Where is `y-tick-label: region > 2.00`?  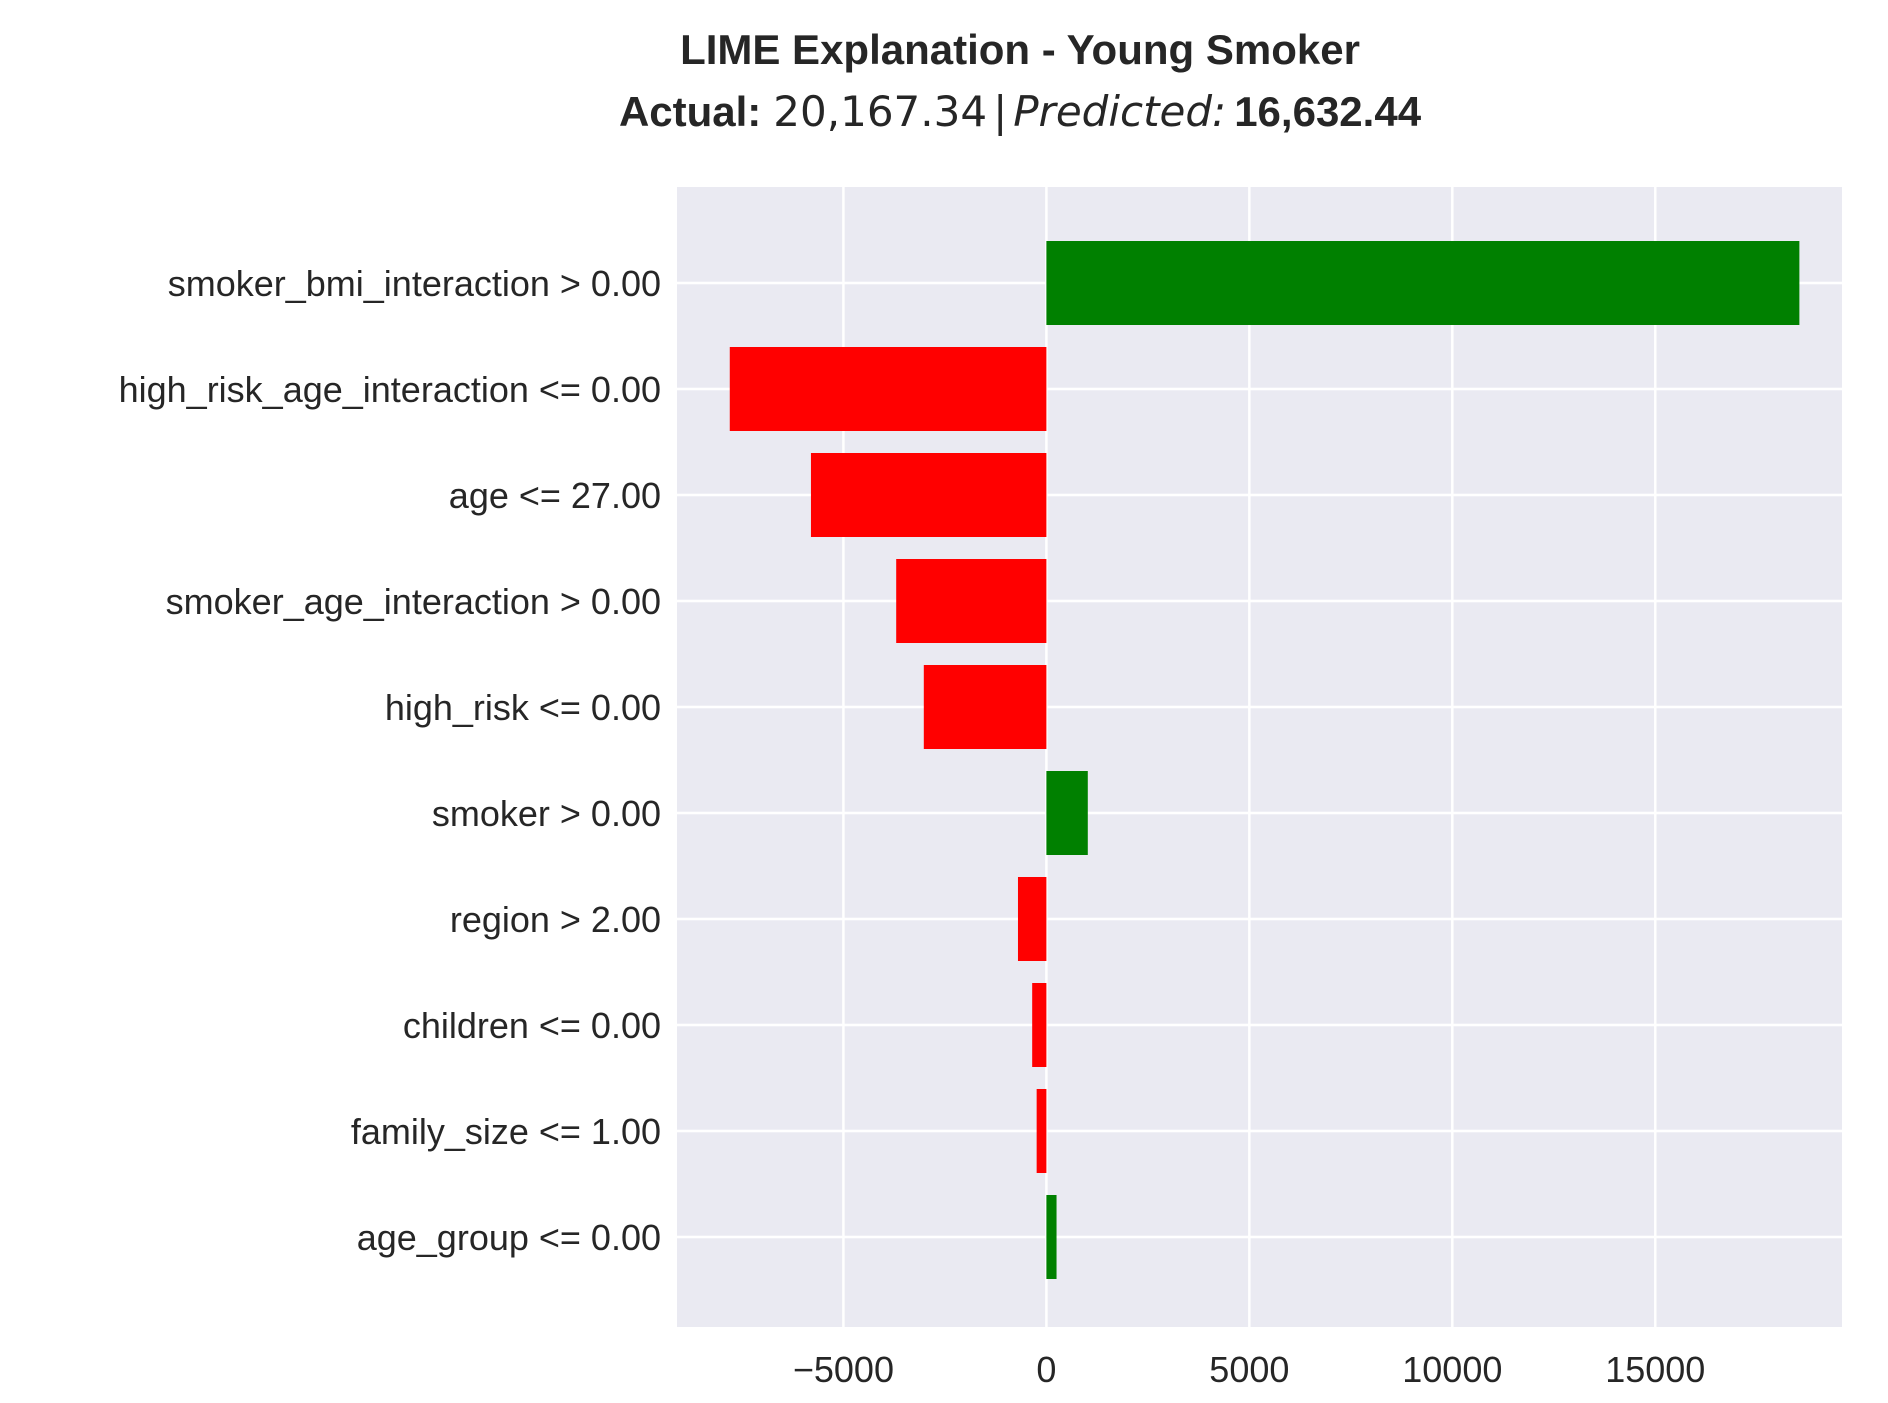
y-tick-label: region > 2.00 is located at coordinates (555, 919).